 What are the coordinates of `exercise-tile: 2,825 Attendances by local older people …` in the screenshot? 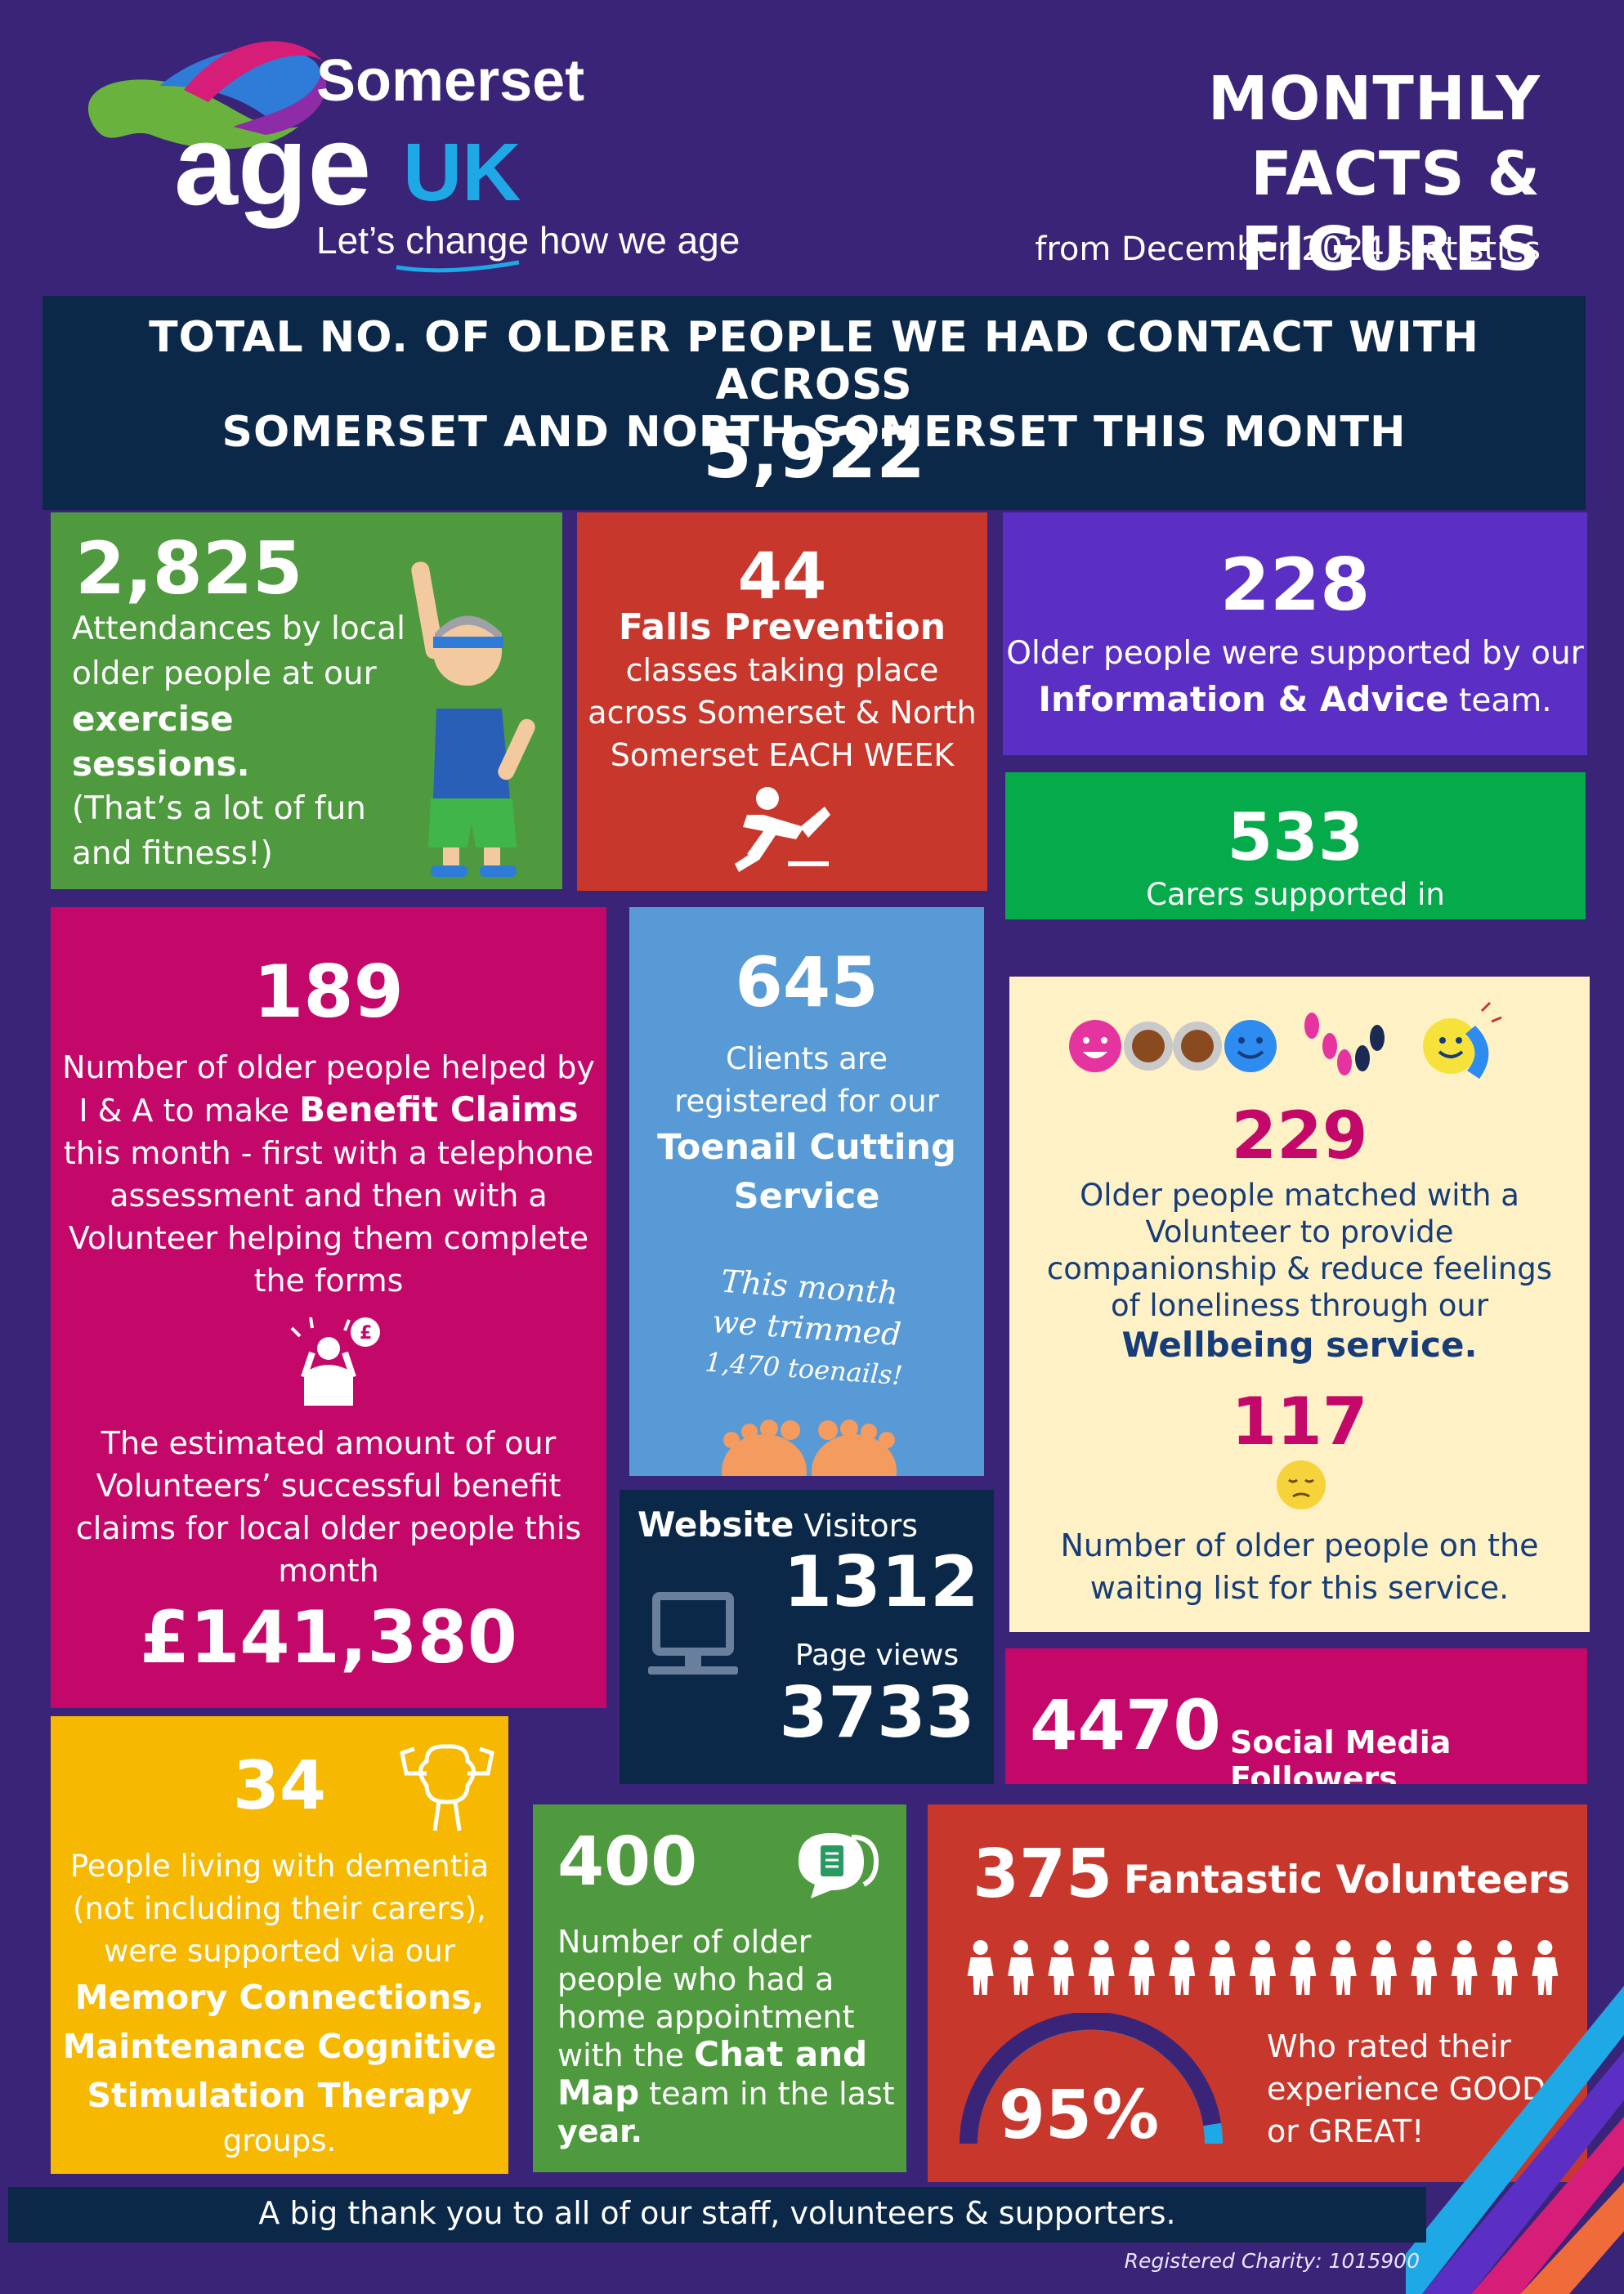 It's located at (306, 700).